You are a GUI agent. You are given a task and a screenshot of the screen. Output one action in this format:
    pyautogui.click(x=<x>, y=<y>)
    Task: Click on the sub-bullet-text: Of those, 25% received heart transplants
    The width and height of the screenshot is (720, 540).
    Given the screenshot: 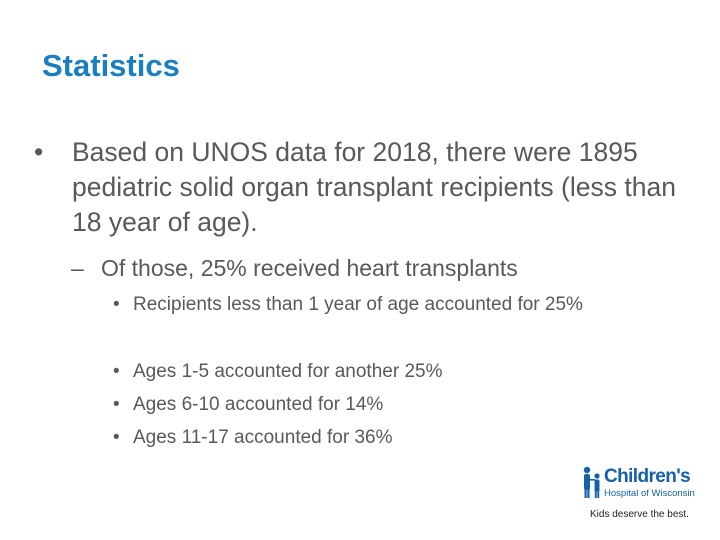 What is the action you would take?
    pyautogui.click(x=309, y=268)
    